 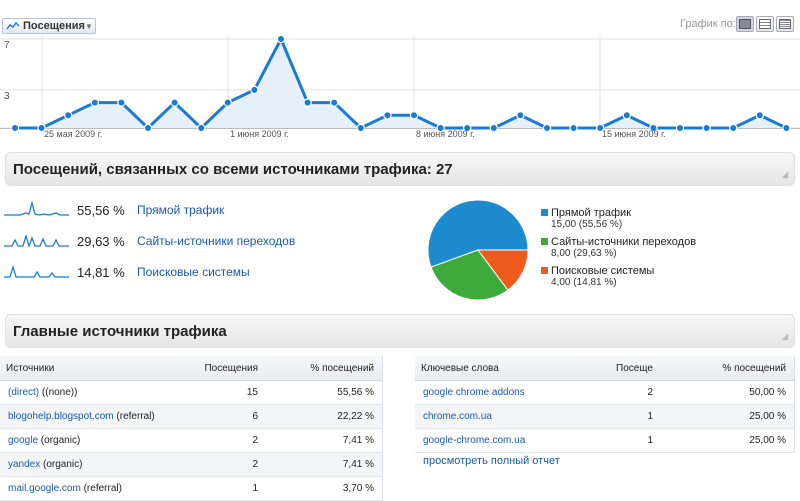 I want to click on pct-cell: 55,56 %, so click(x=322, y=392).